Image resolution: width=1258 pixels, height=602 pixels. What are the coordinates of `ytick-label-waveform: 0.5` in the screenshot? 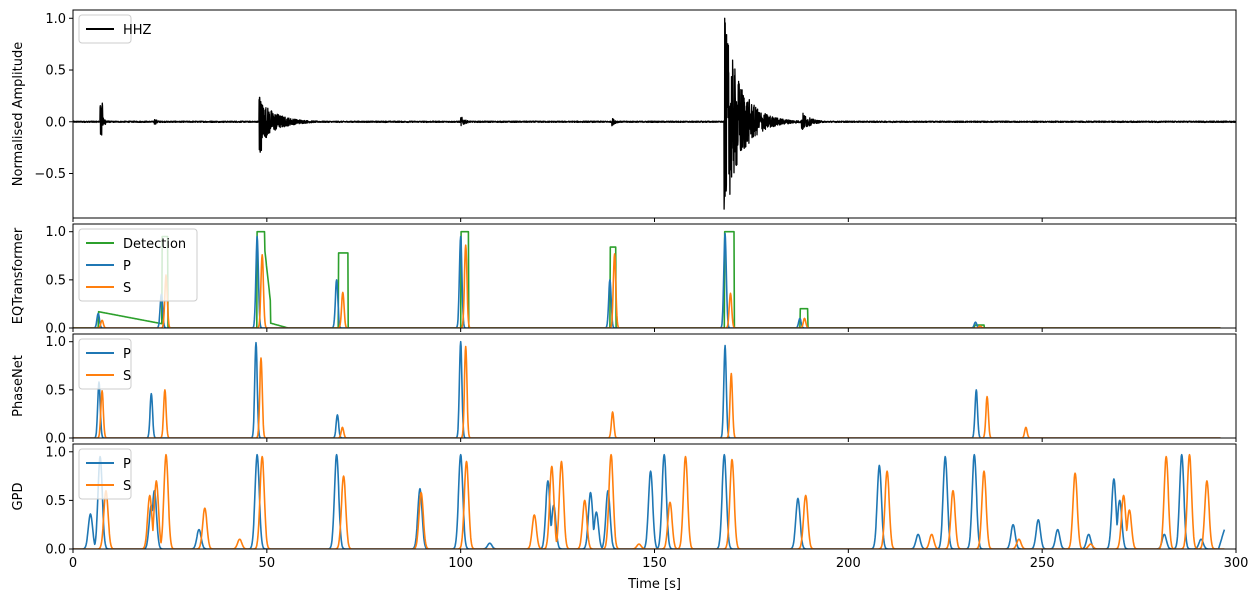 It's located at (55, 71).